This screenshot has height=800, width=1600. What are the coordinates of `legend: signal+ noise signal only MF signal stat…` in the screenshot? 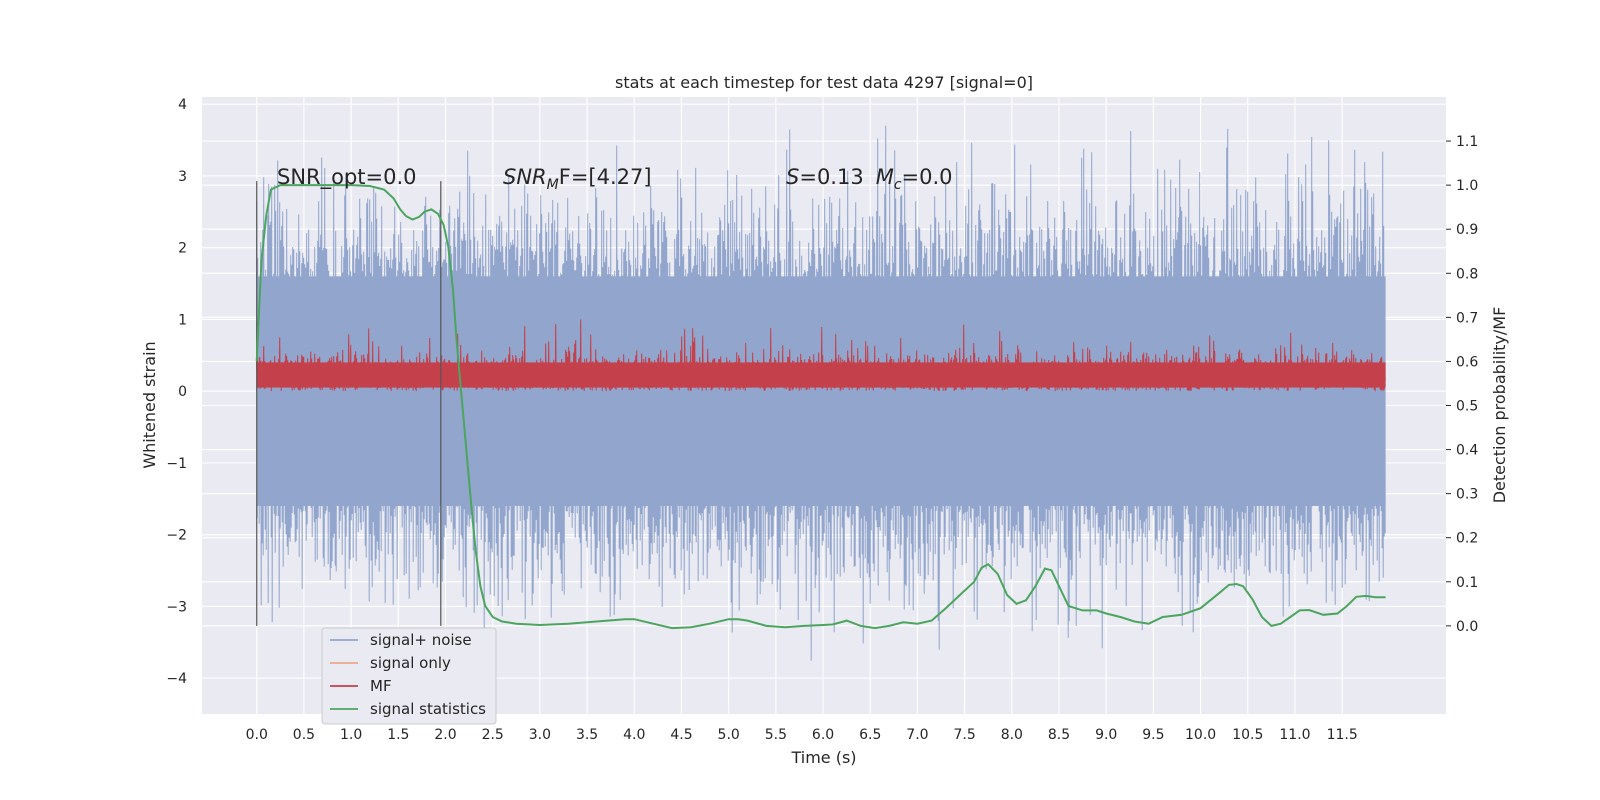 It's located at (409, 676).